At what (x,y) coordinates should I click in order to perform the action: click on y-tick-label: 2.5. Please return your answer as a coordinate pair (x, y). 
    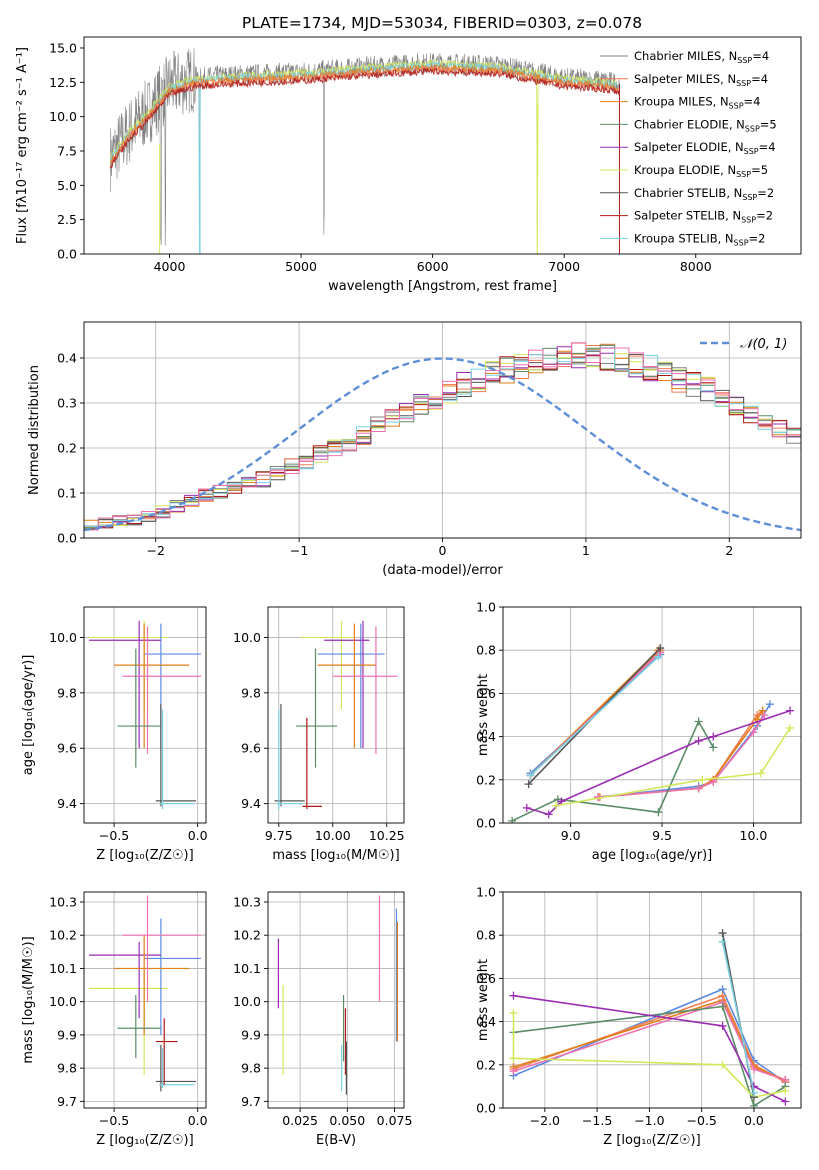
    Looking at the image, I should click on (67, 219).